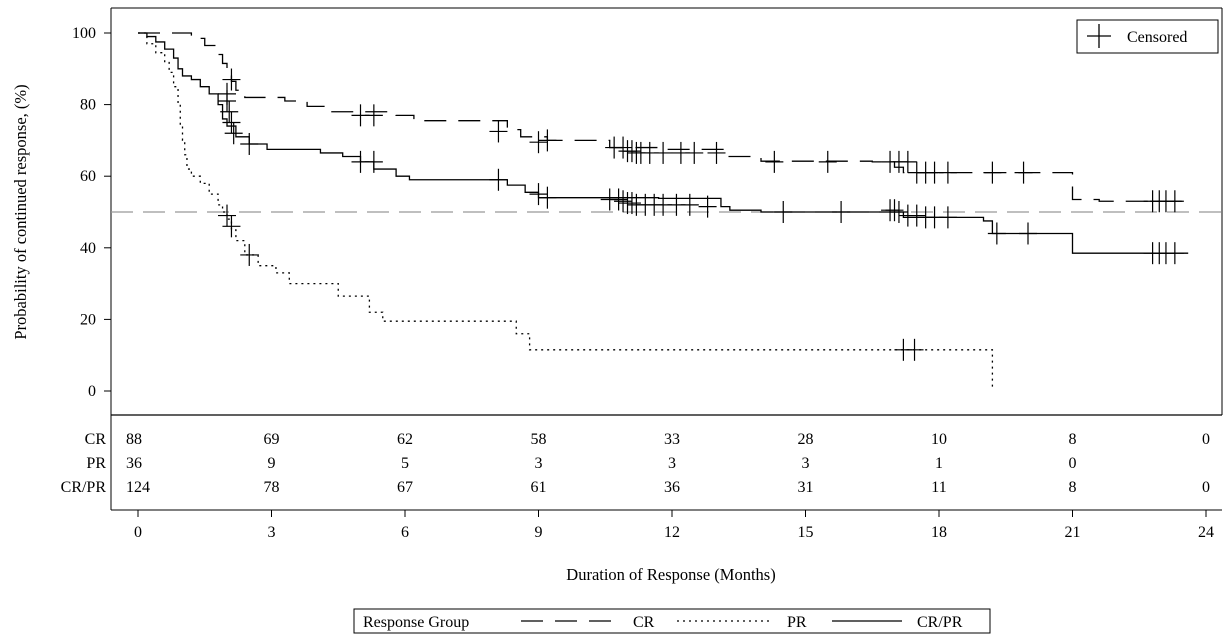 The width and height of the screenshot is (1225, 635). I want to click on risk-count: 62, so click(405, 439).